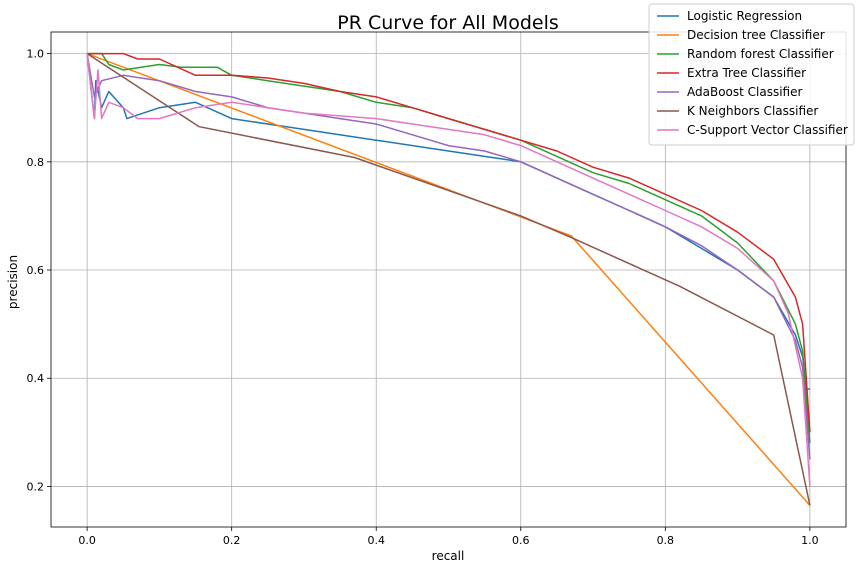 This screenshot has height=571, width=859. I want to click on chart-title: PR Curve for All Models, so click(448, 23).